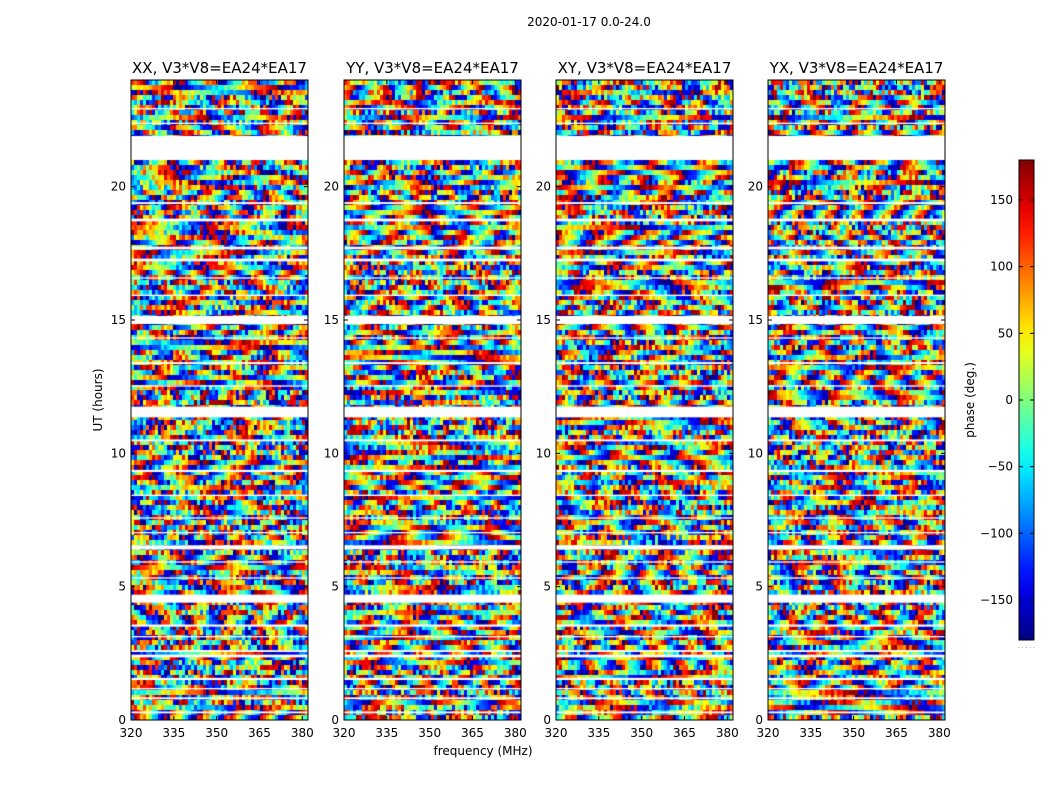 This screenshot has height=800, width=1050. What do you see at coordinates (645, 68) in the screenshot?
I see `panel-title: XY, V3*V8=EA24*EA17` at bounding box center [645, 68].